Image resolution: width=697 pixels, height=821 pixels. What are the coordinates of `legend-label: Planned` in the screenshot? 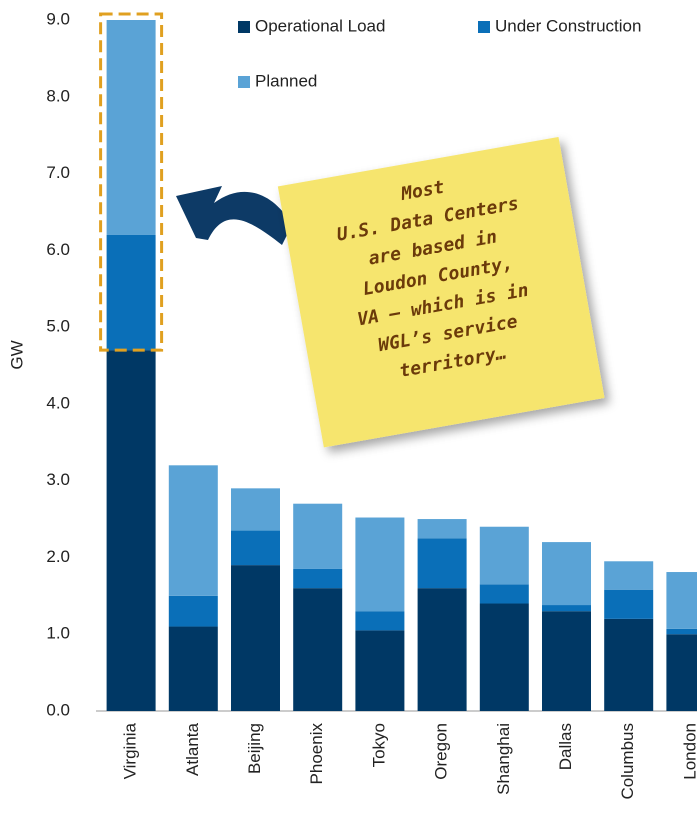 It's located at (286, 80).